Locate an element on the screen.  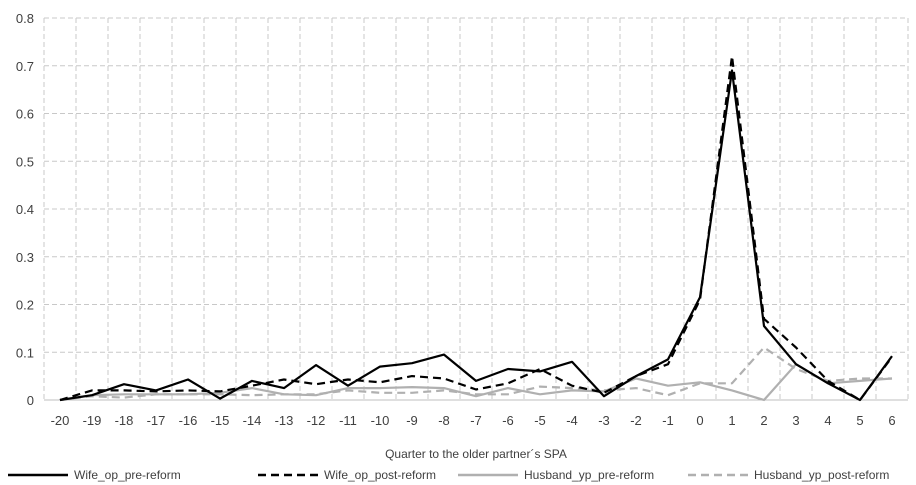
y-tick-label: 0.1 is located at coordinates (25, 352).